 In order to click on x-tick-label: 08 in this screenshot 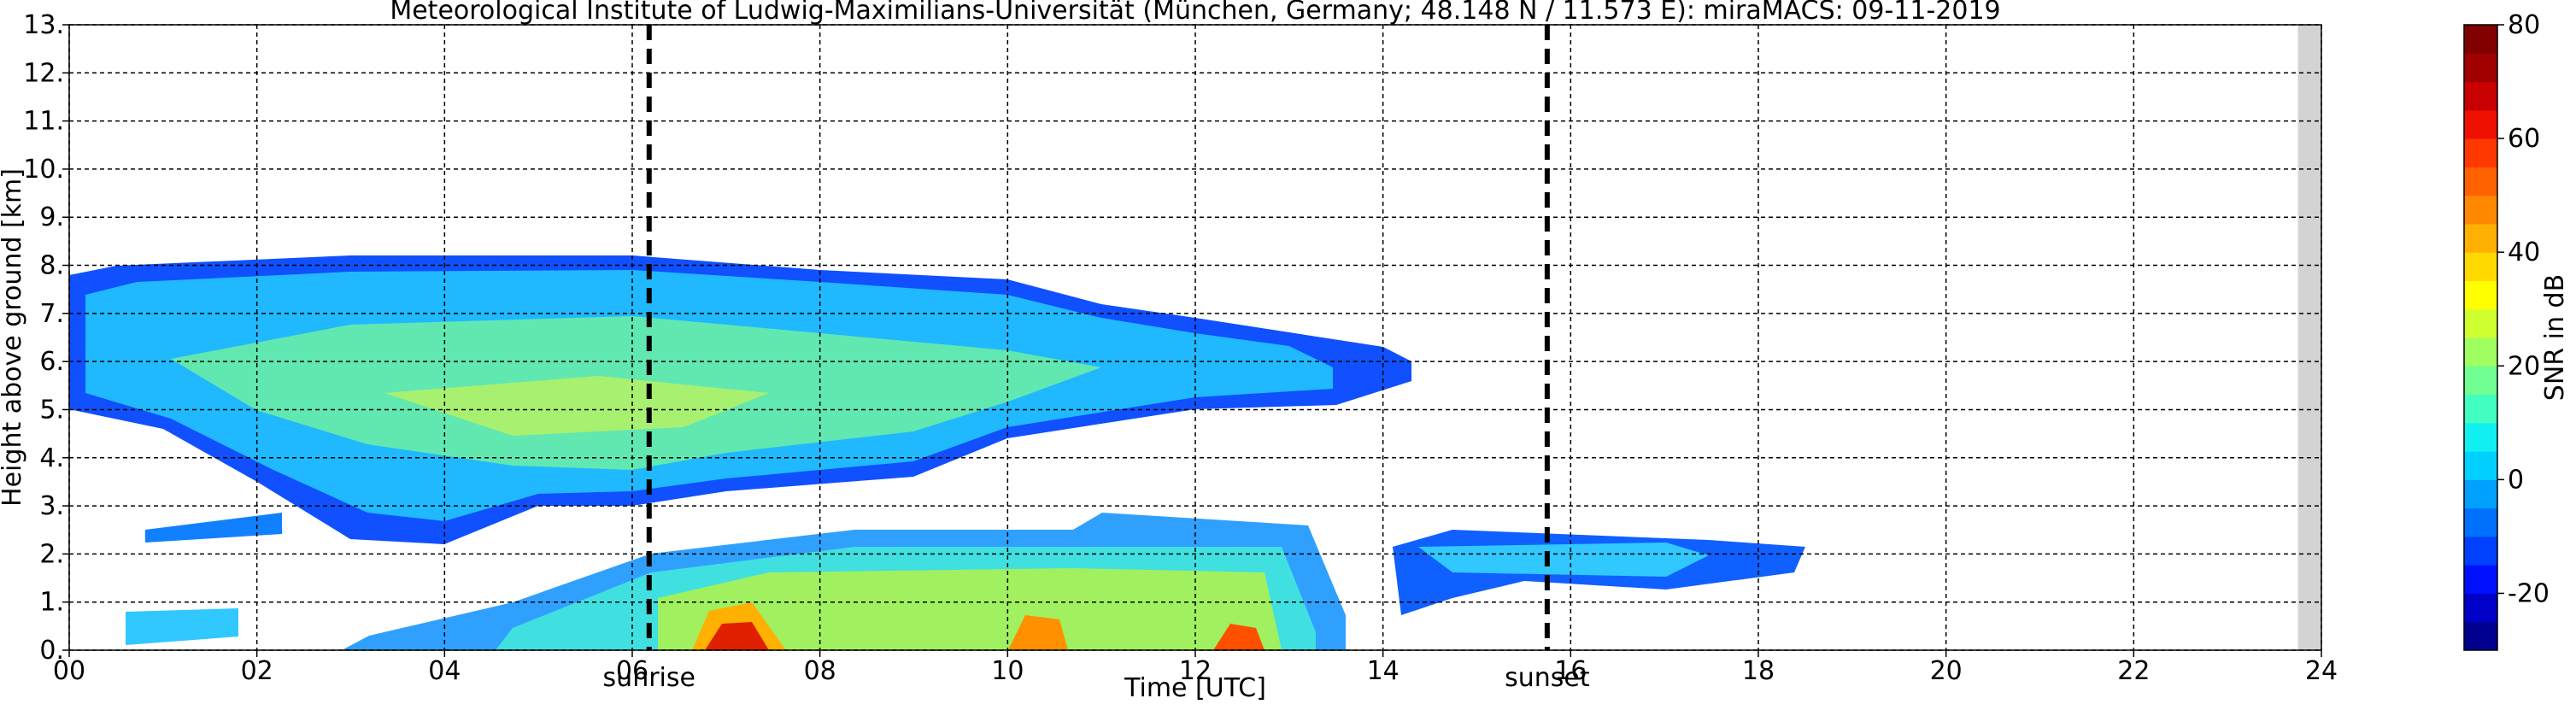, I will do `click(820, 671)`.